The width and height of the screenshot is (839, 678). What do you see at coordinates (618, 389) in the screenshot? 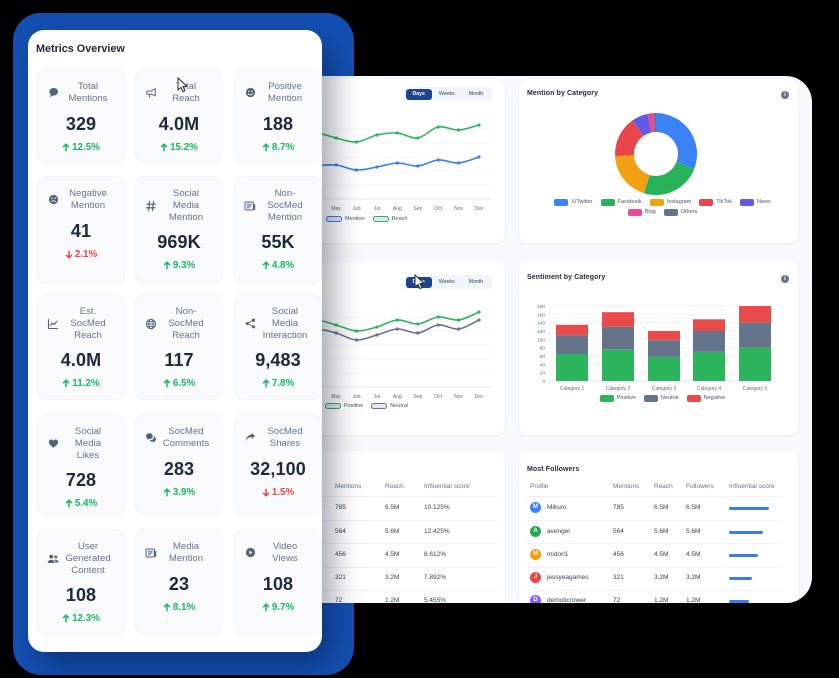
I see `svg-text: Category 2` at bounding box center [618, 389].